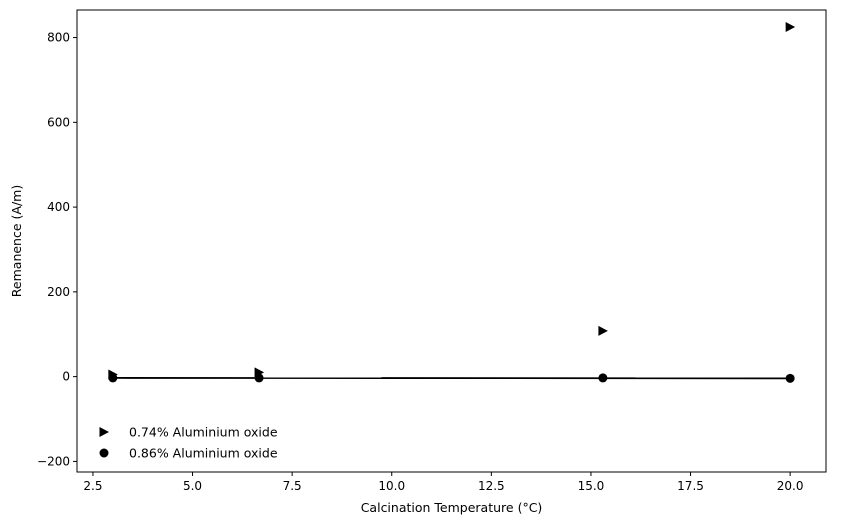 The image size is (862, 525). Describe the element at coordinates (192, 486) in the screenshot. I see `x-tick-label: 5.0` at that location.